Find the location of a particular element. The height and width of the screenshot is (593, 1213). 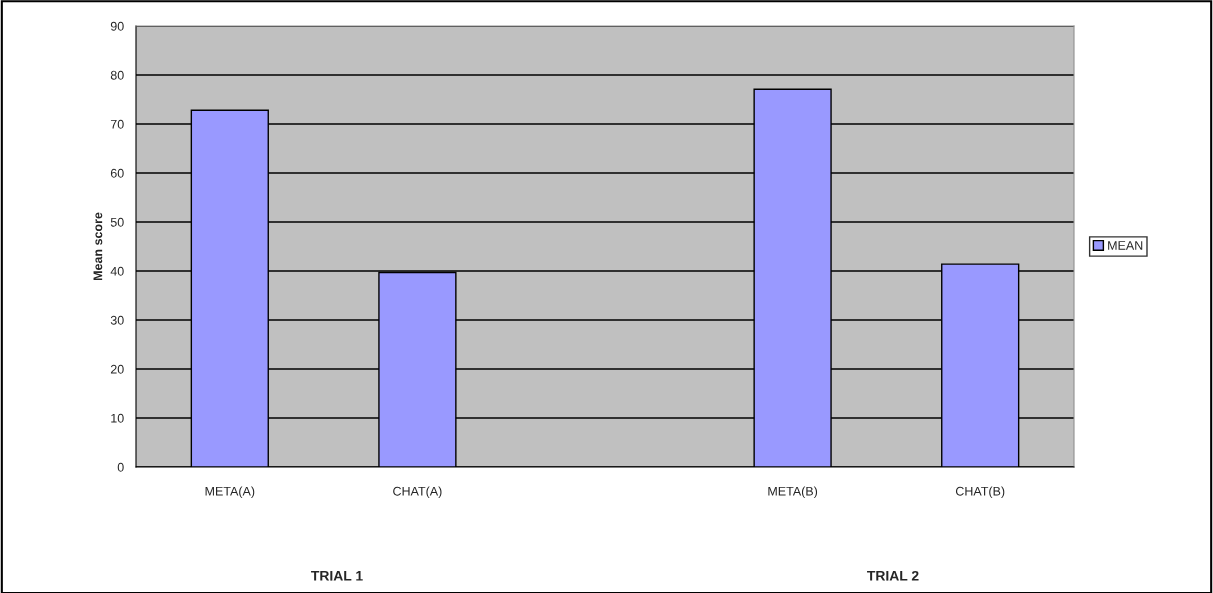

y-axis-title: Mean score is located at coordinates (98, 246).